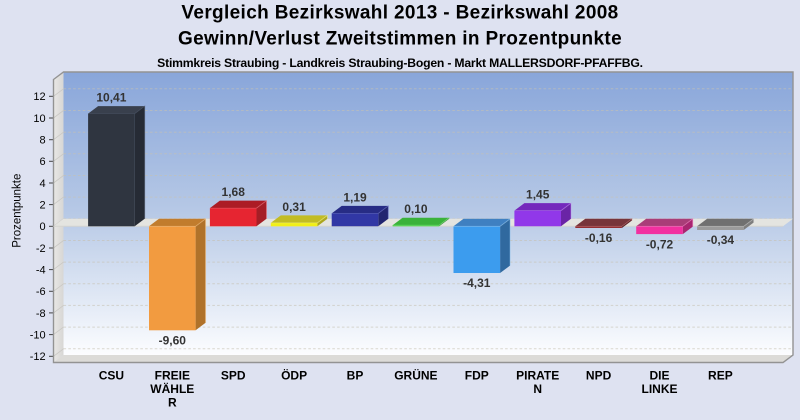  Describe the element at coordinates (42, 162) in the screenshot. I see `svg-text: 6` at that location.